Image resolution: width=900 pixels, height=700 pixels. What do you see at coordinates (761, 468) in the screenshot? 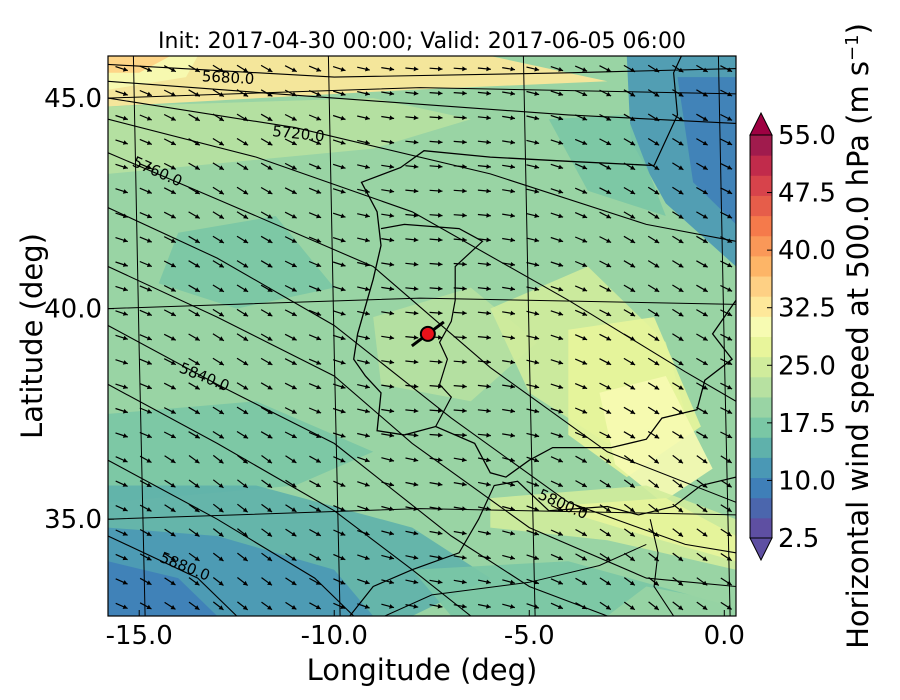
I see `colorbar-segment` at bounding box center [761, 468].